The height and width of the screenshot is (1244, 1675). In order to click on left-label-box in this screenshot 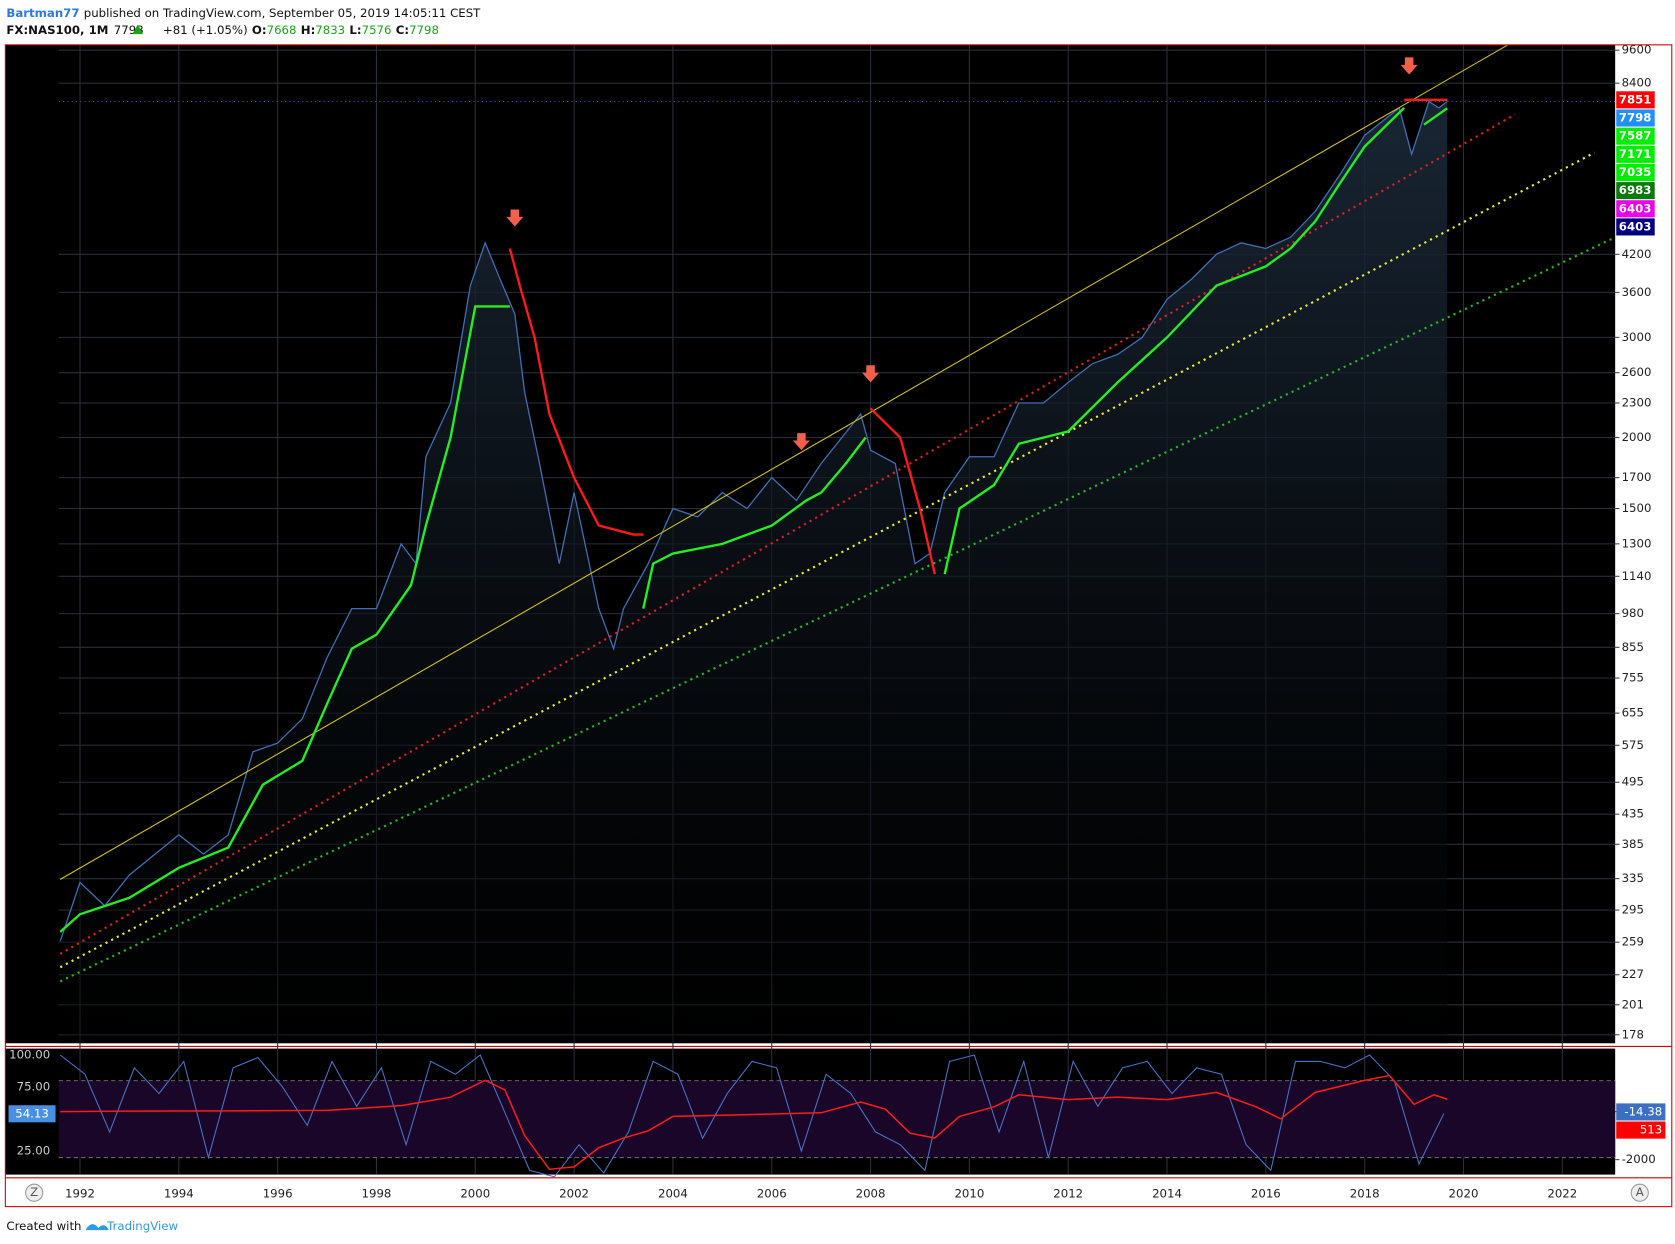, I will do `click(32, 1114)`.